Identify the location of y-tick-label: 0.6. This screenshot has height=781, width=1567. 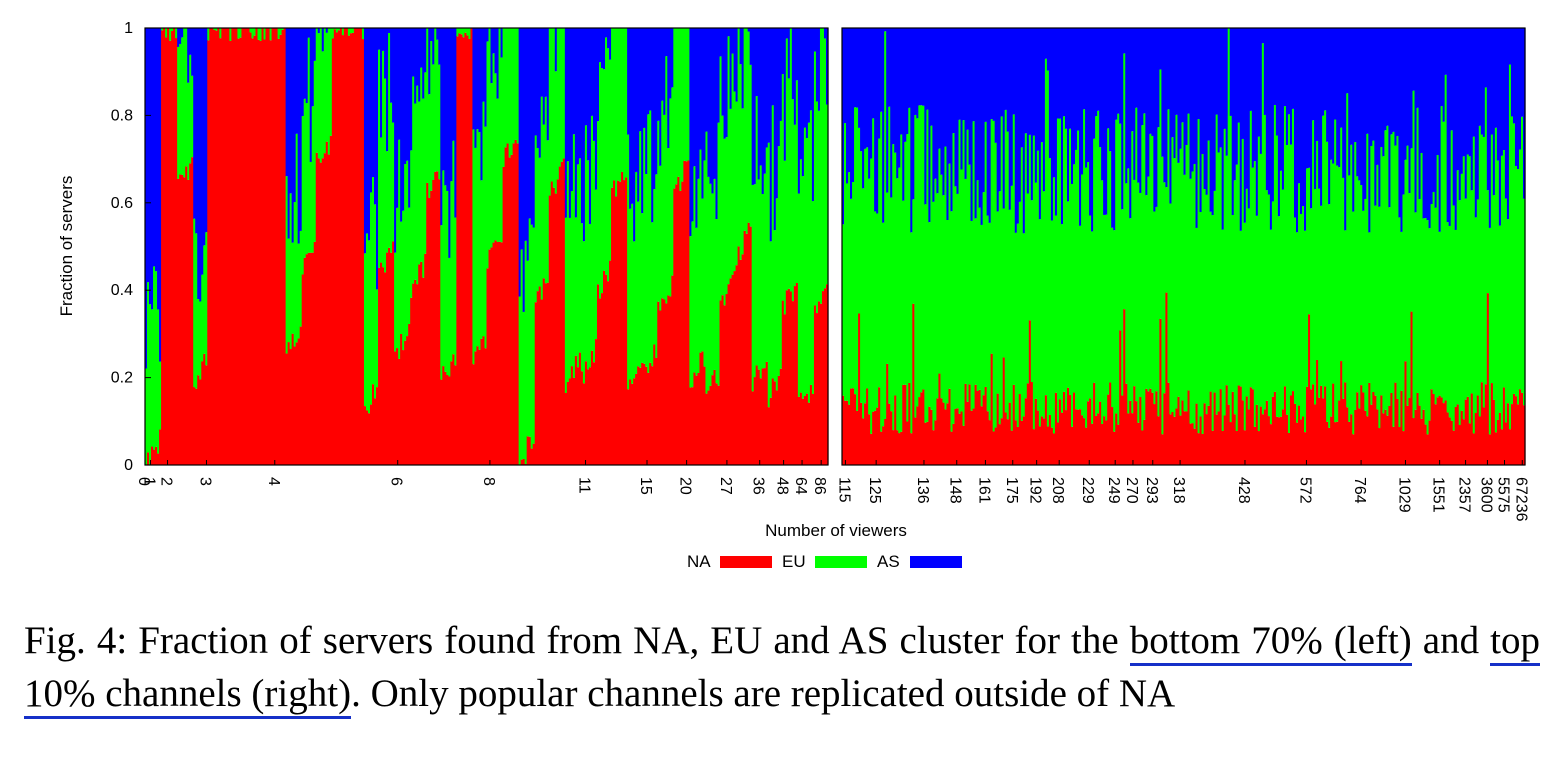
(122, 203).